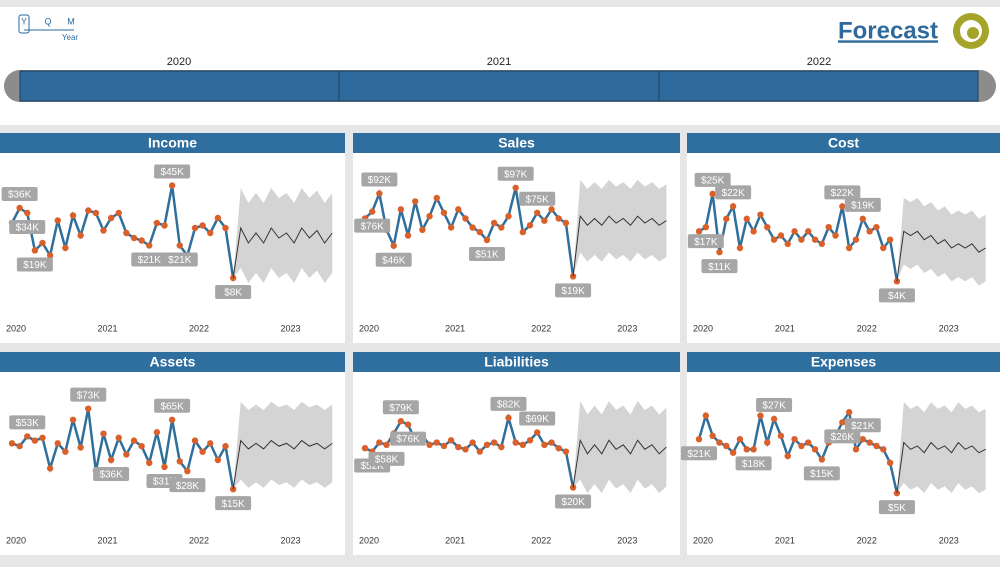  Describe the element at coordinates (28, 423) in the screenshot. I see `data-label: $53K` at that location.